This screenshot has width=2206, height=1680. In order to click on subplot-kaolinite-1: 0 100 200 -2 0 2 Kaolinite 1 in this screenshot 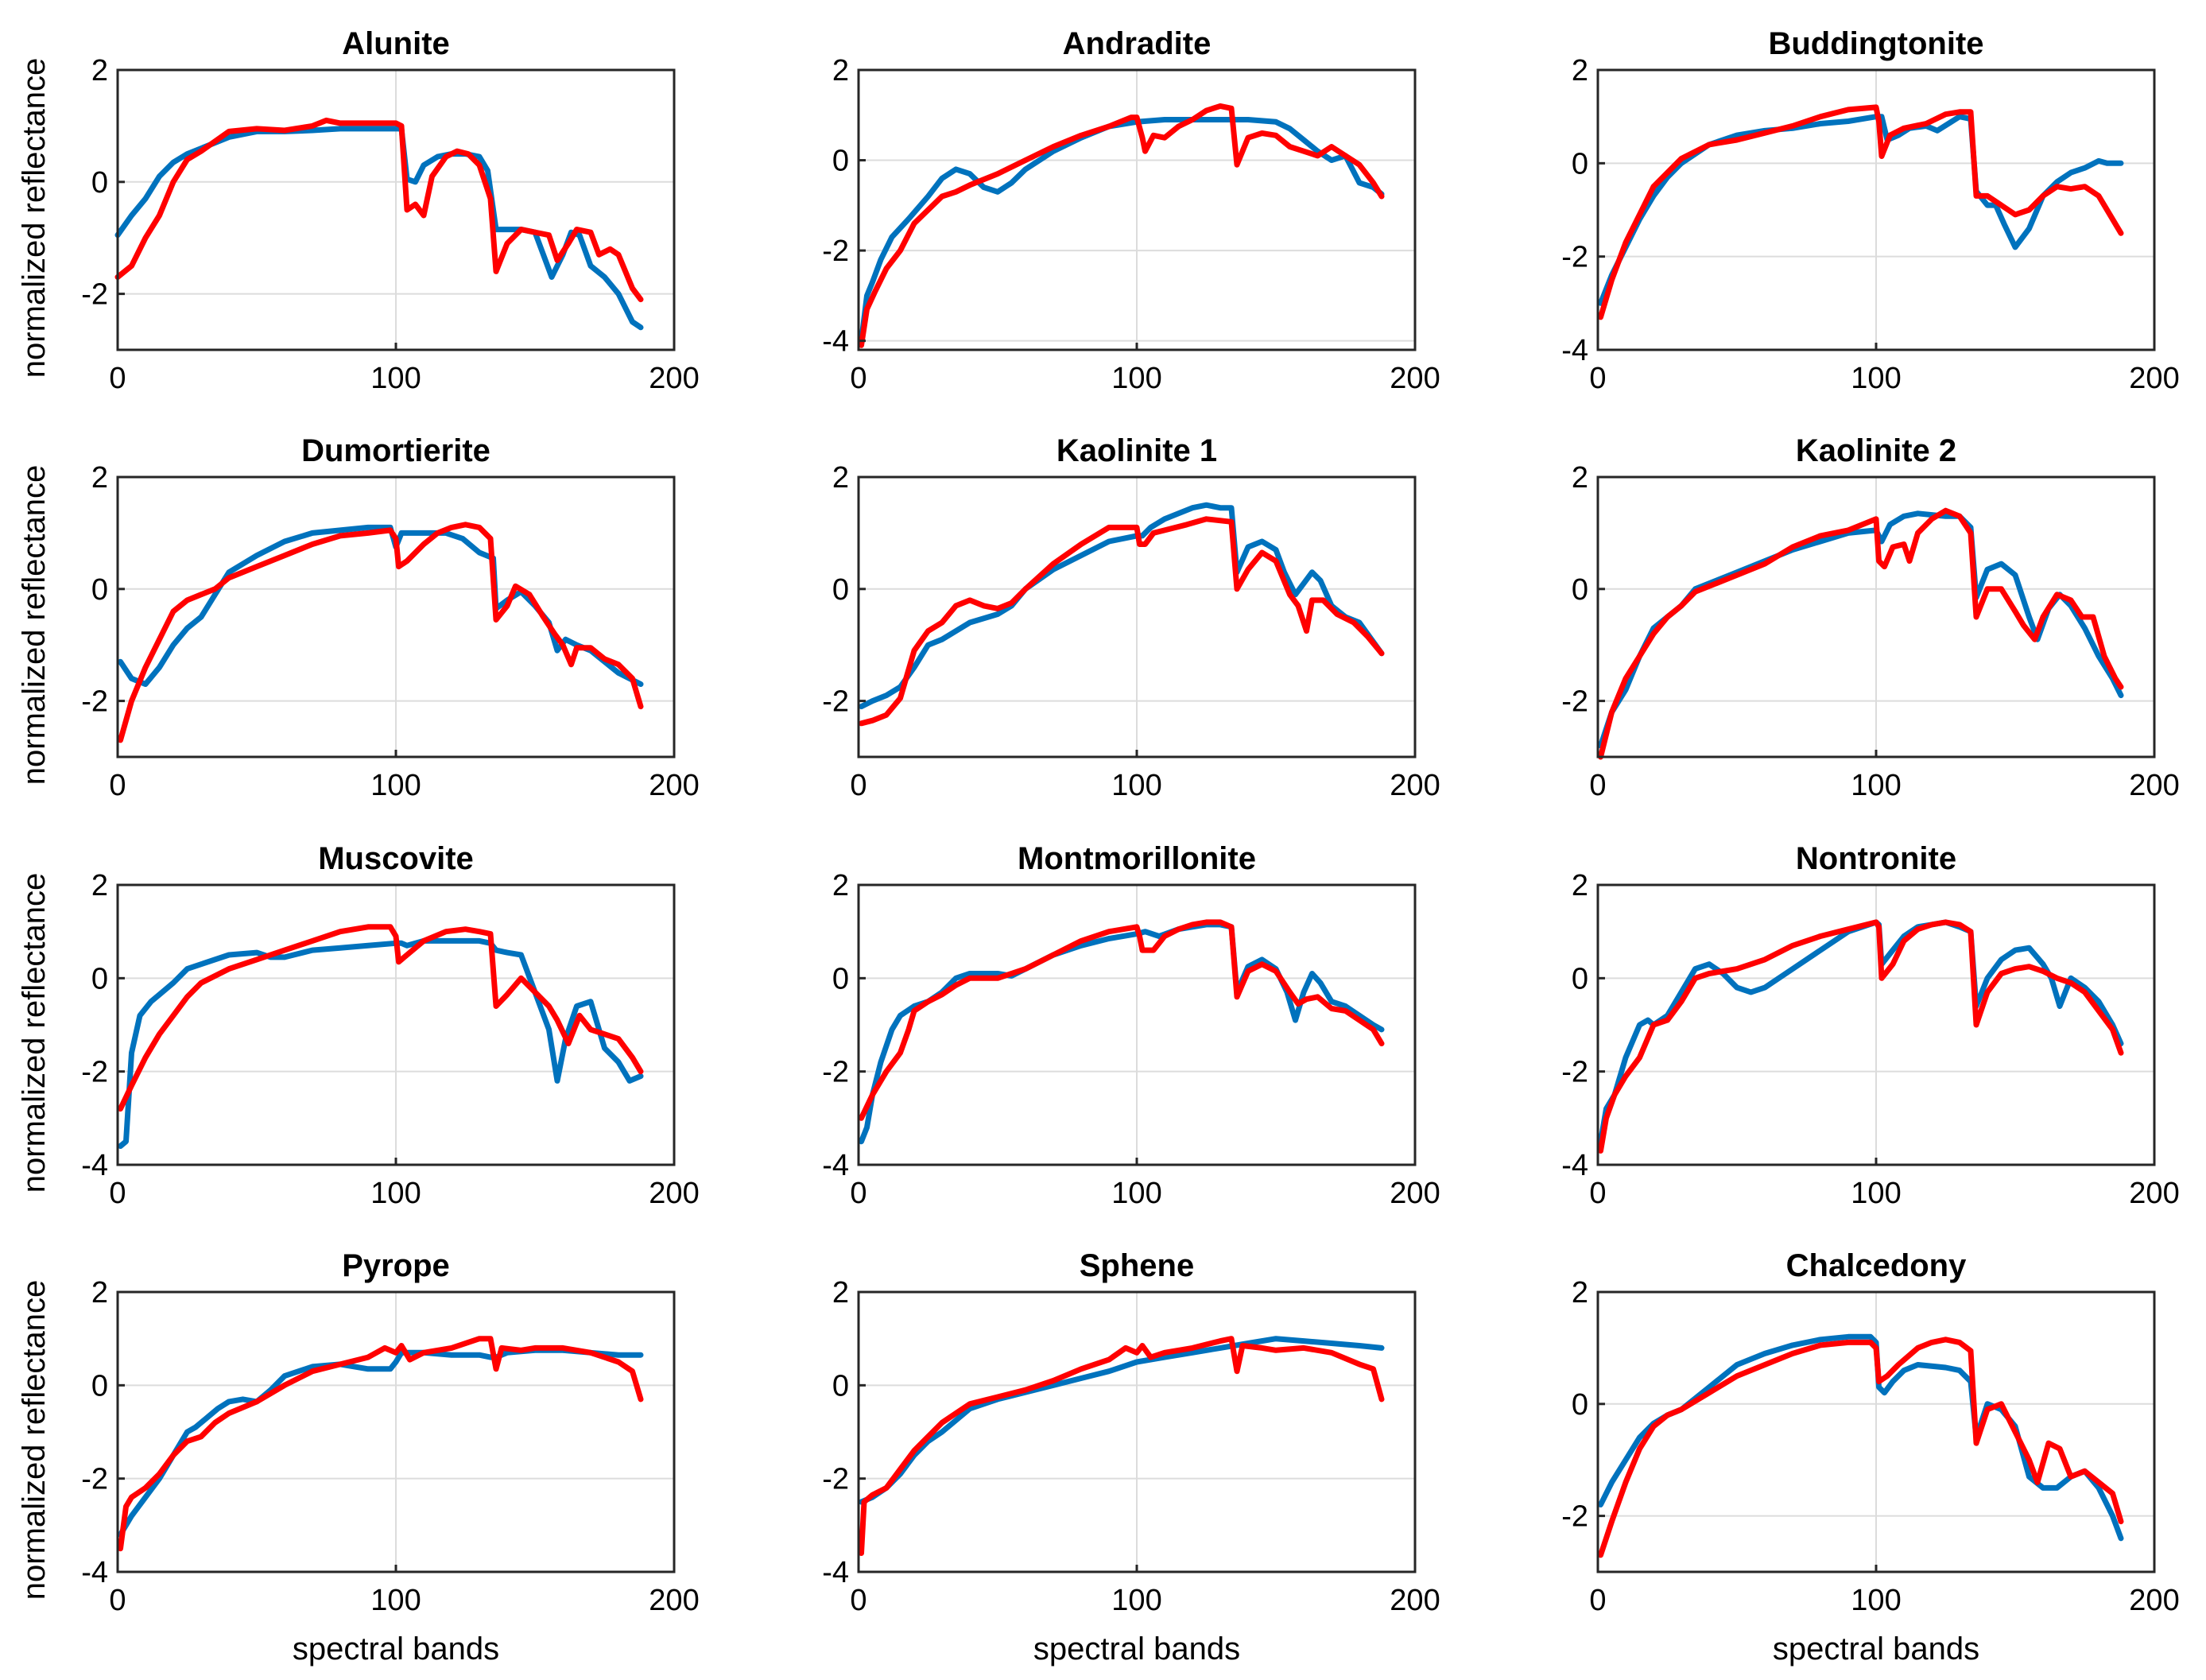, I will do `click(1131, 617)`.